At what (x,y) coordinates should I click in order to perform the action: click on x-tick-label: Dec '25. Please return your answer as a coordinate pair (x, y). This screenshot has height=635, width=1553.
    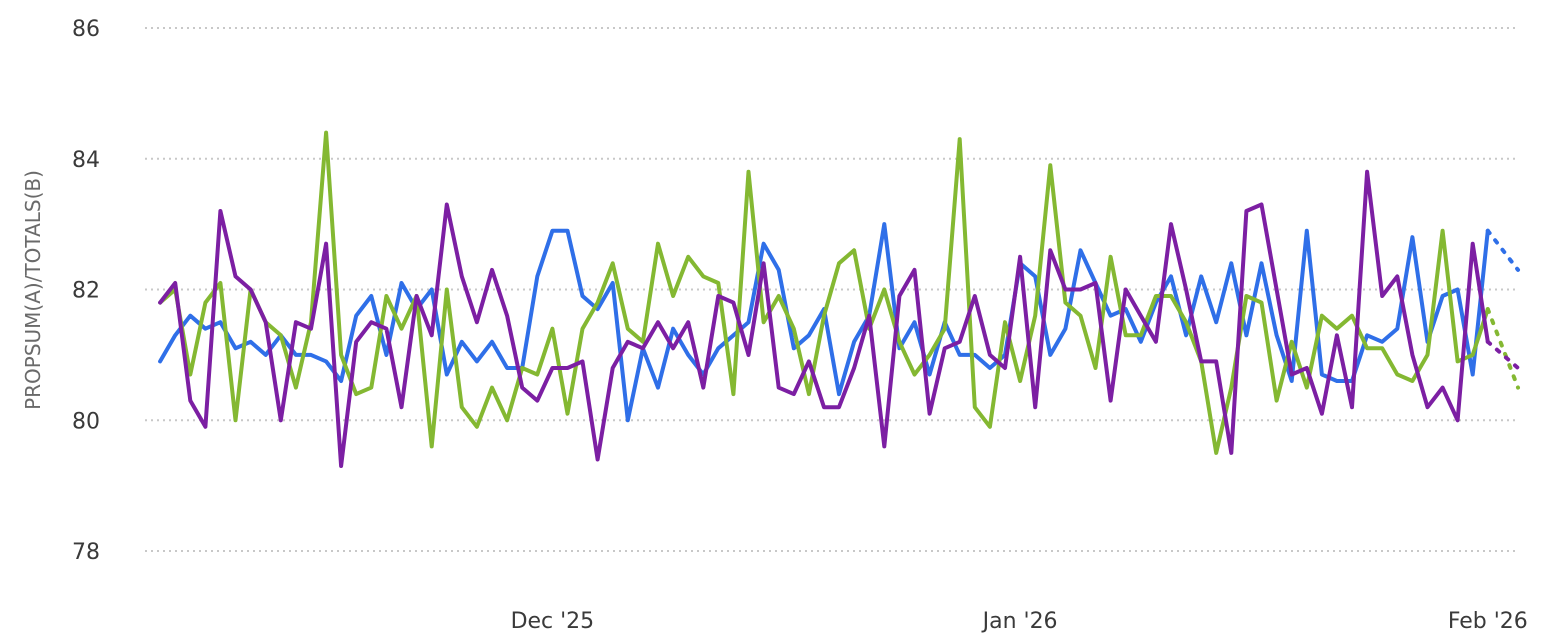
    Looking at the image, I should click on (553, 621).